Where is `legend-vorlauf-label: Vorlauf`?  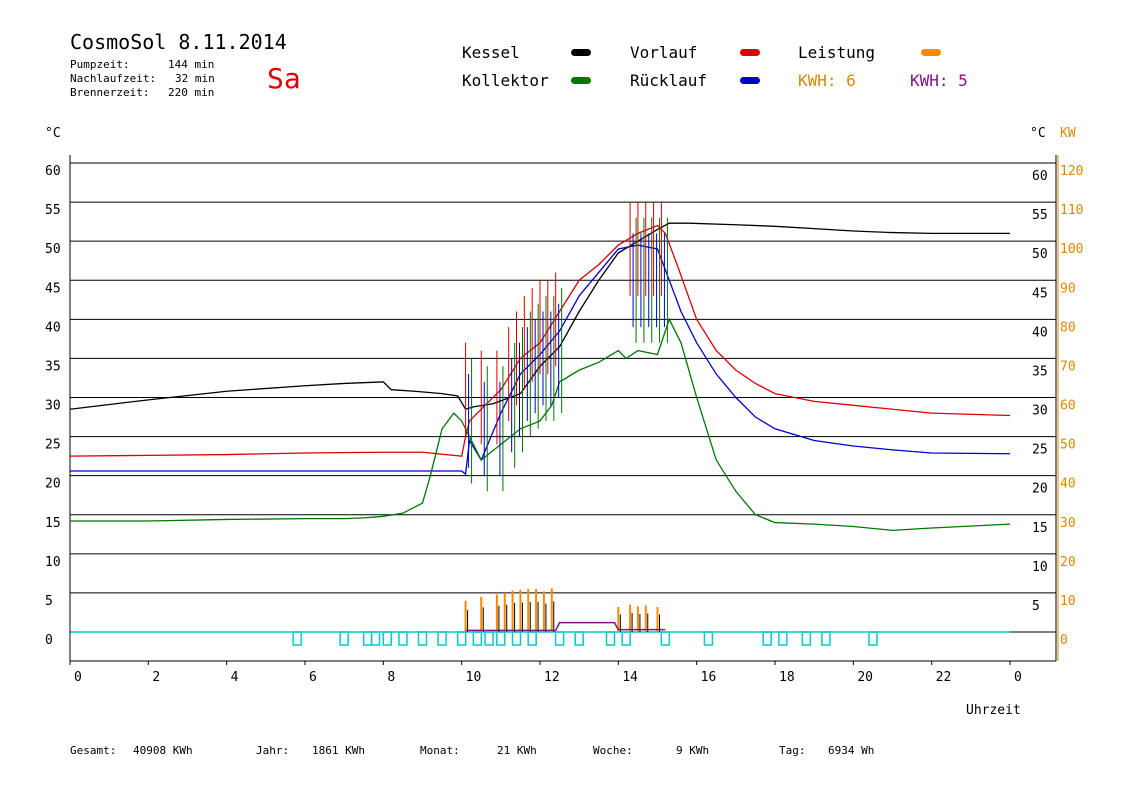
legend-vorlauf-label: Vorlauf is located at coordinates (664, 52).